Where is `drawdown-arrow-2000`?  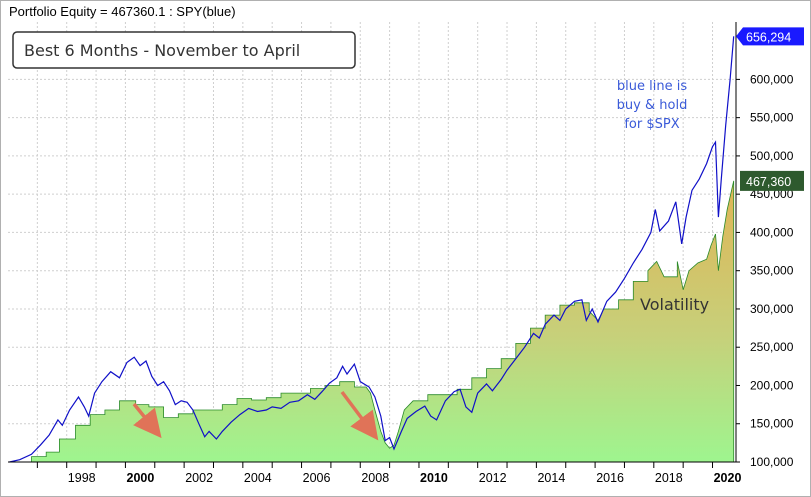
drawdown-arrow-2000 is located at coordinates (147, 420).